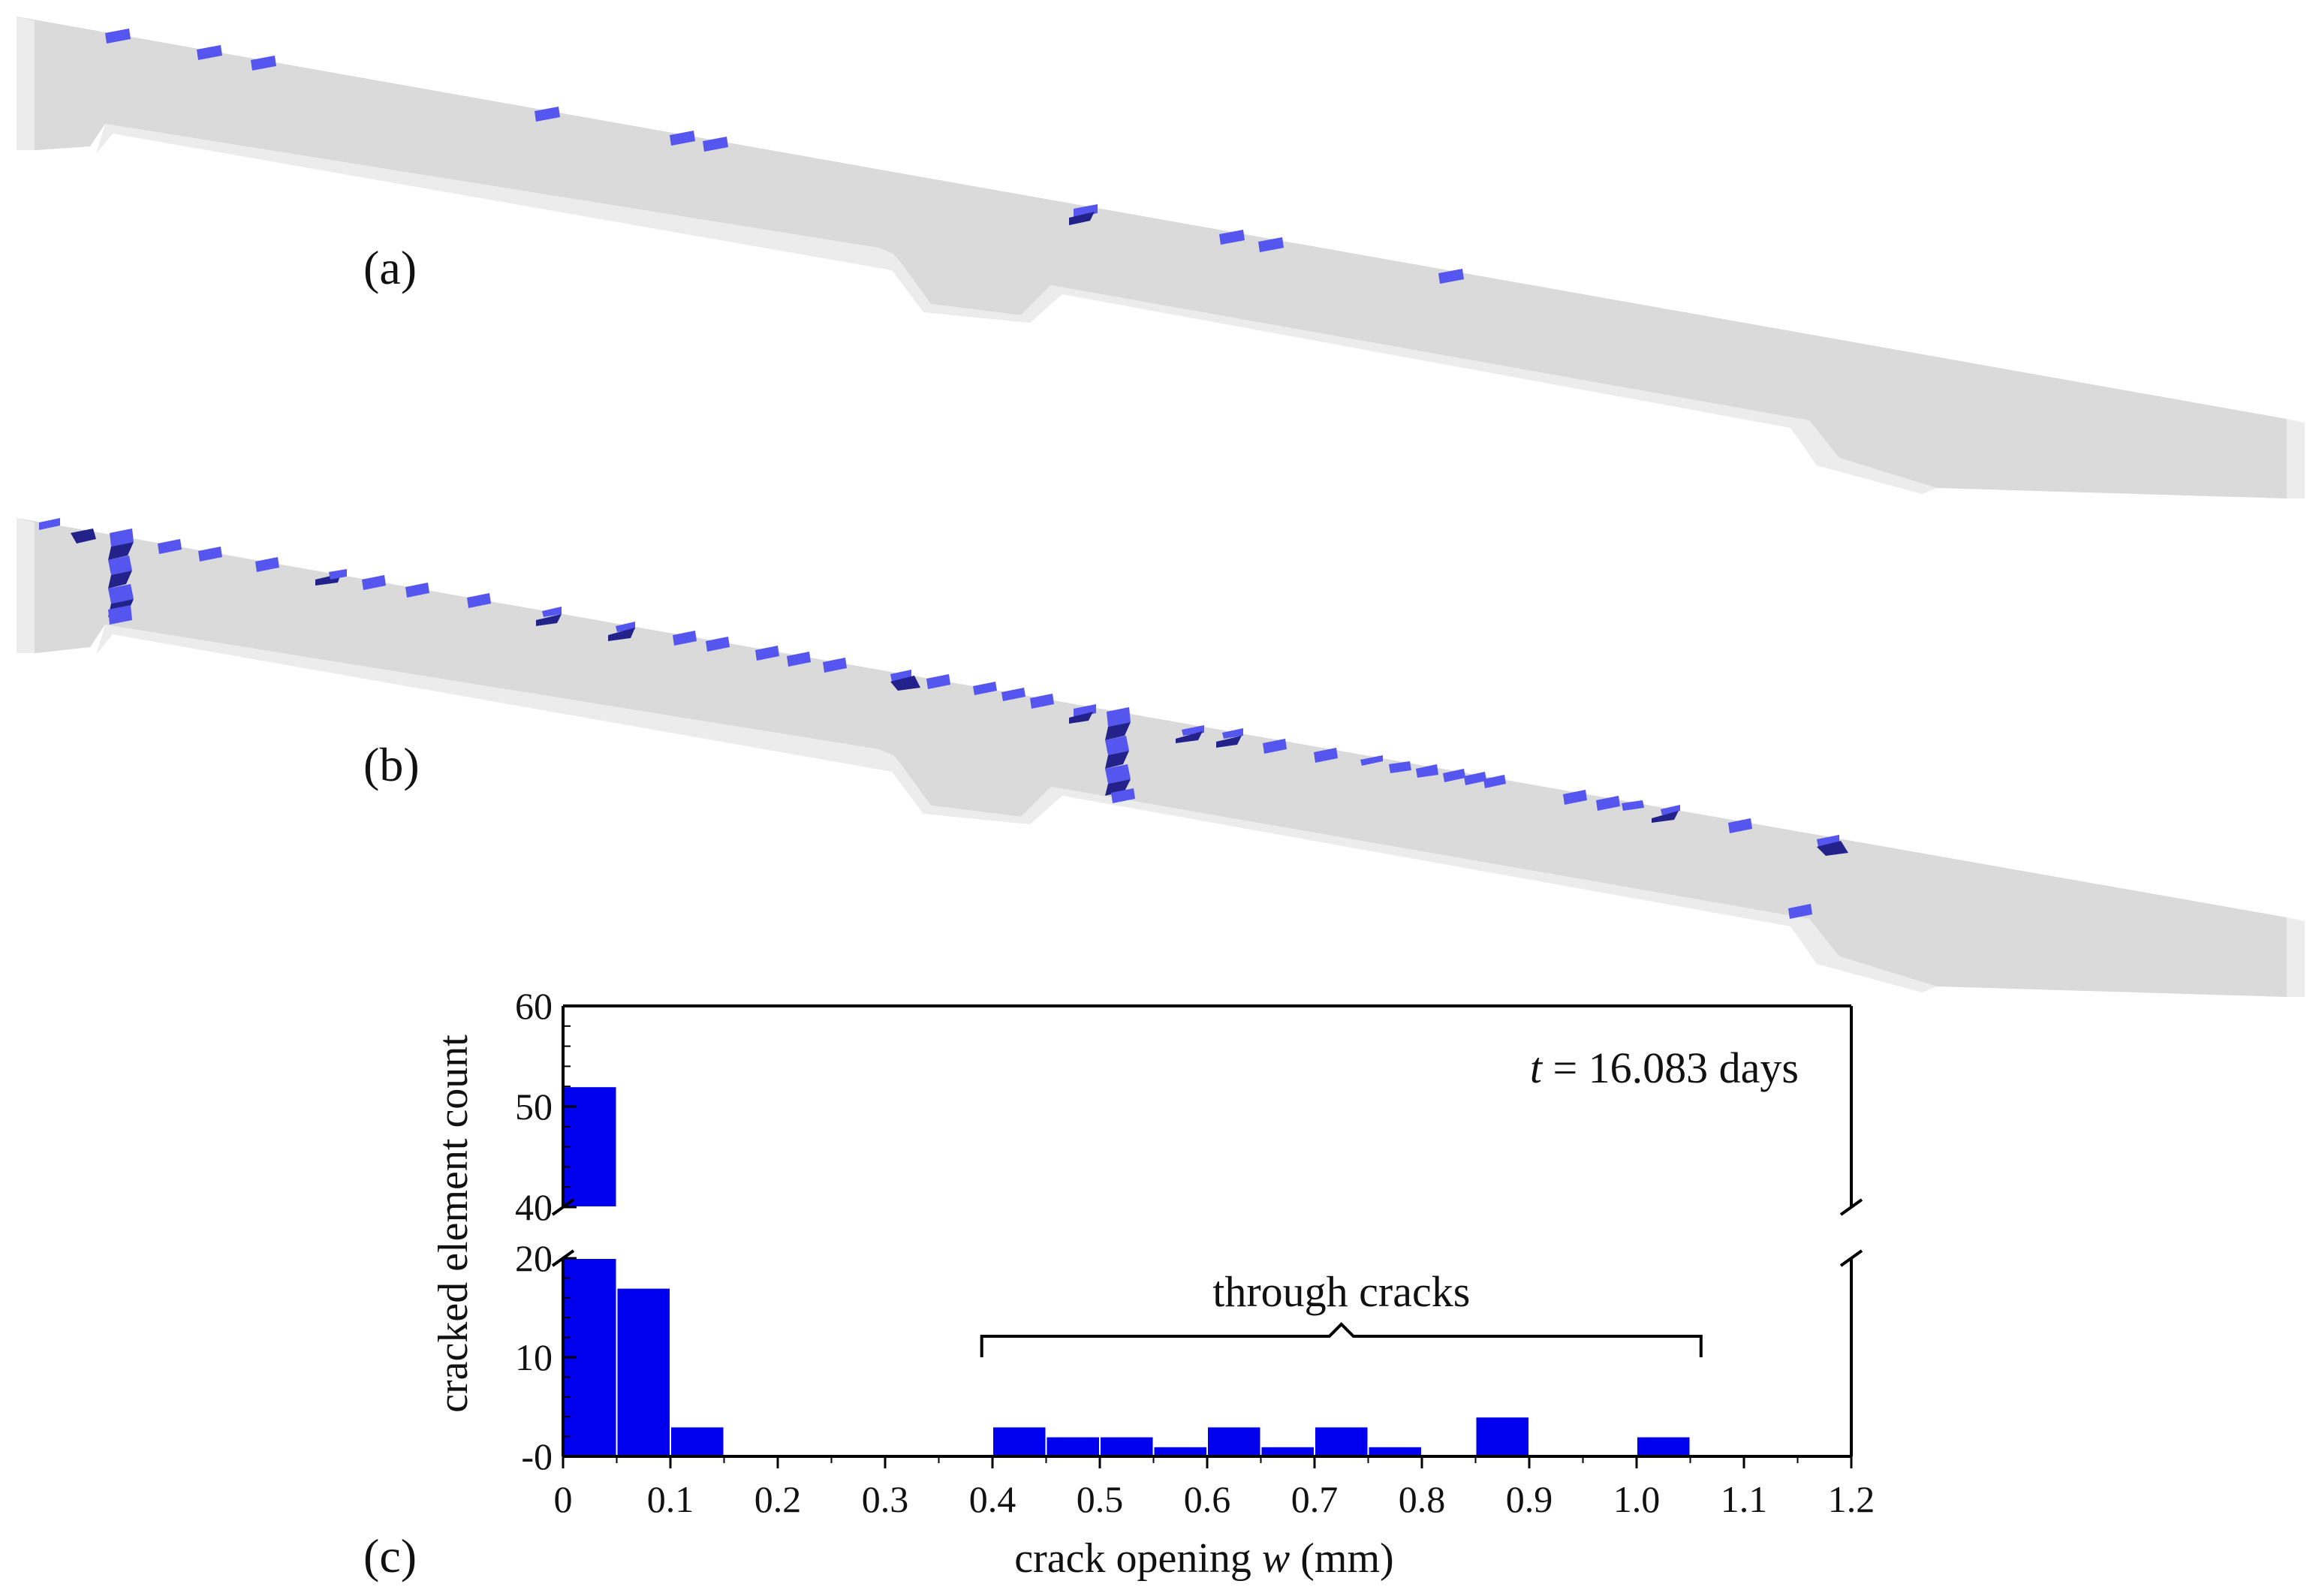 This screenshot has height=1596, width=2313. What do you see at coordinates (784, 156) in the screenshot?
I see `cracks-a` at bounding box center [784, 156].